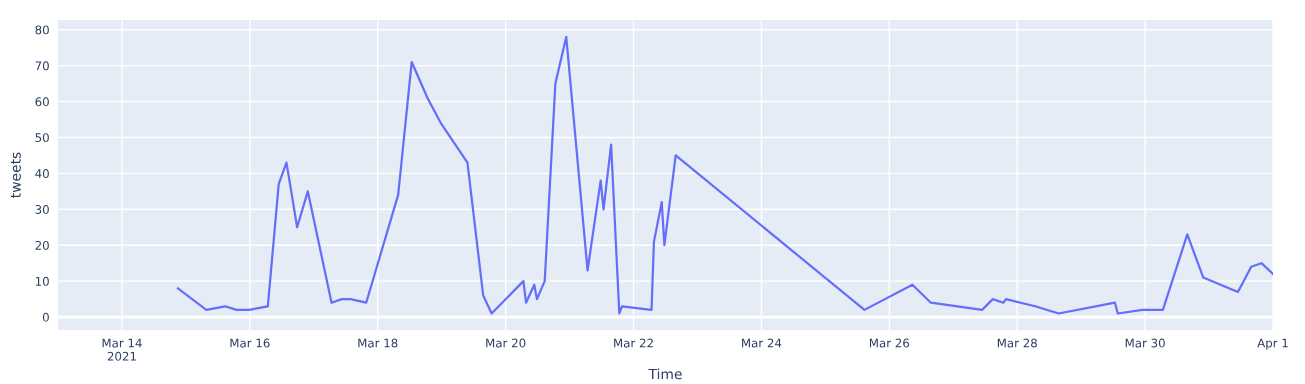  I want to click on x-tick-label: Apr 1, so click(1272, 344).